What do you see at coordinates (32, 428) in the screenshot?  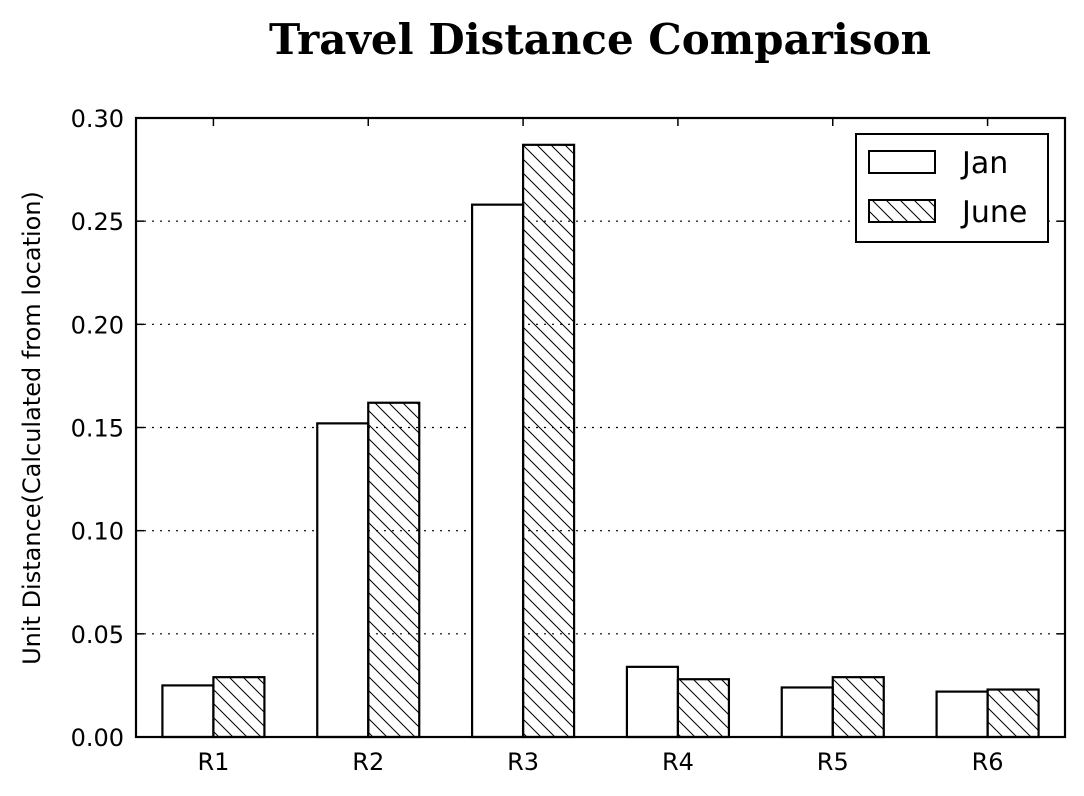 I see `y-axis-label: Unit Distance(Calculated from location)` at bounding box center [32, 428].